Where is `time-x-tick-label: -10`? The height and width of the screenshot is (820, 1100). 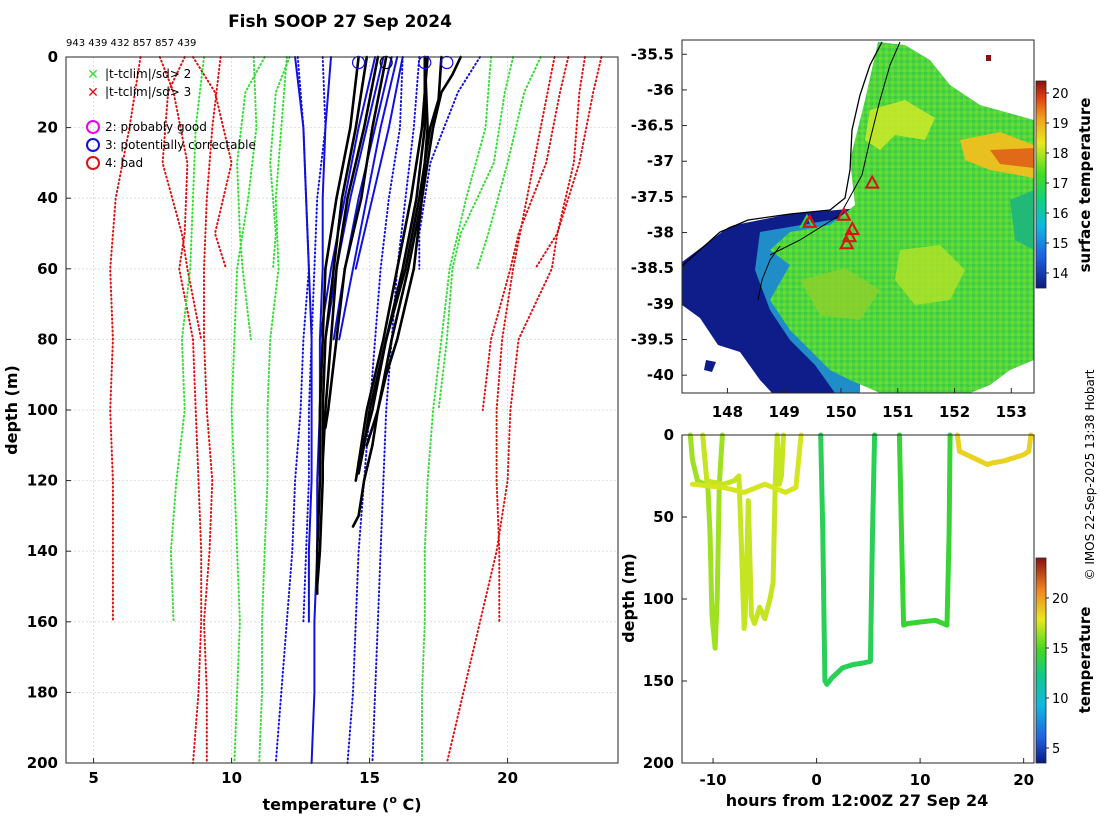 time-x-tick-label: -10 is located at coordinates (713, 780).